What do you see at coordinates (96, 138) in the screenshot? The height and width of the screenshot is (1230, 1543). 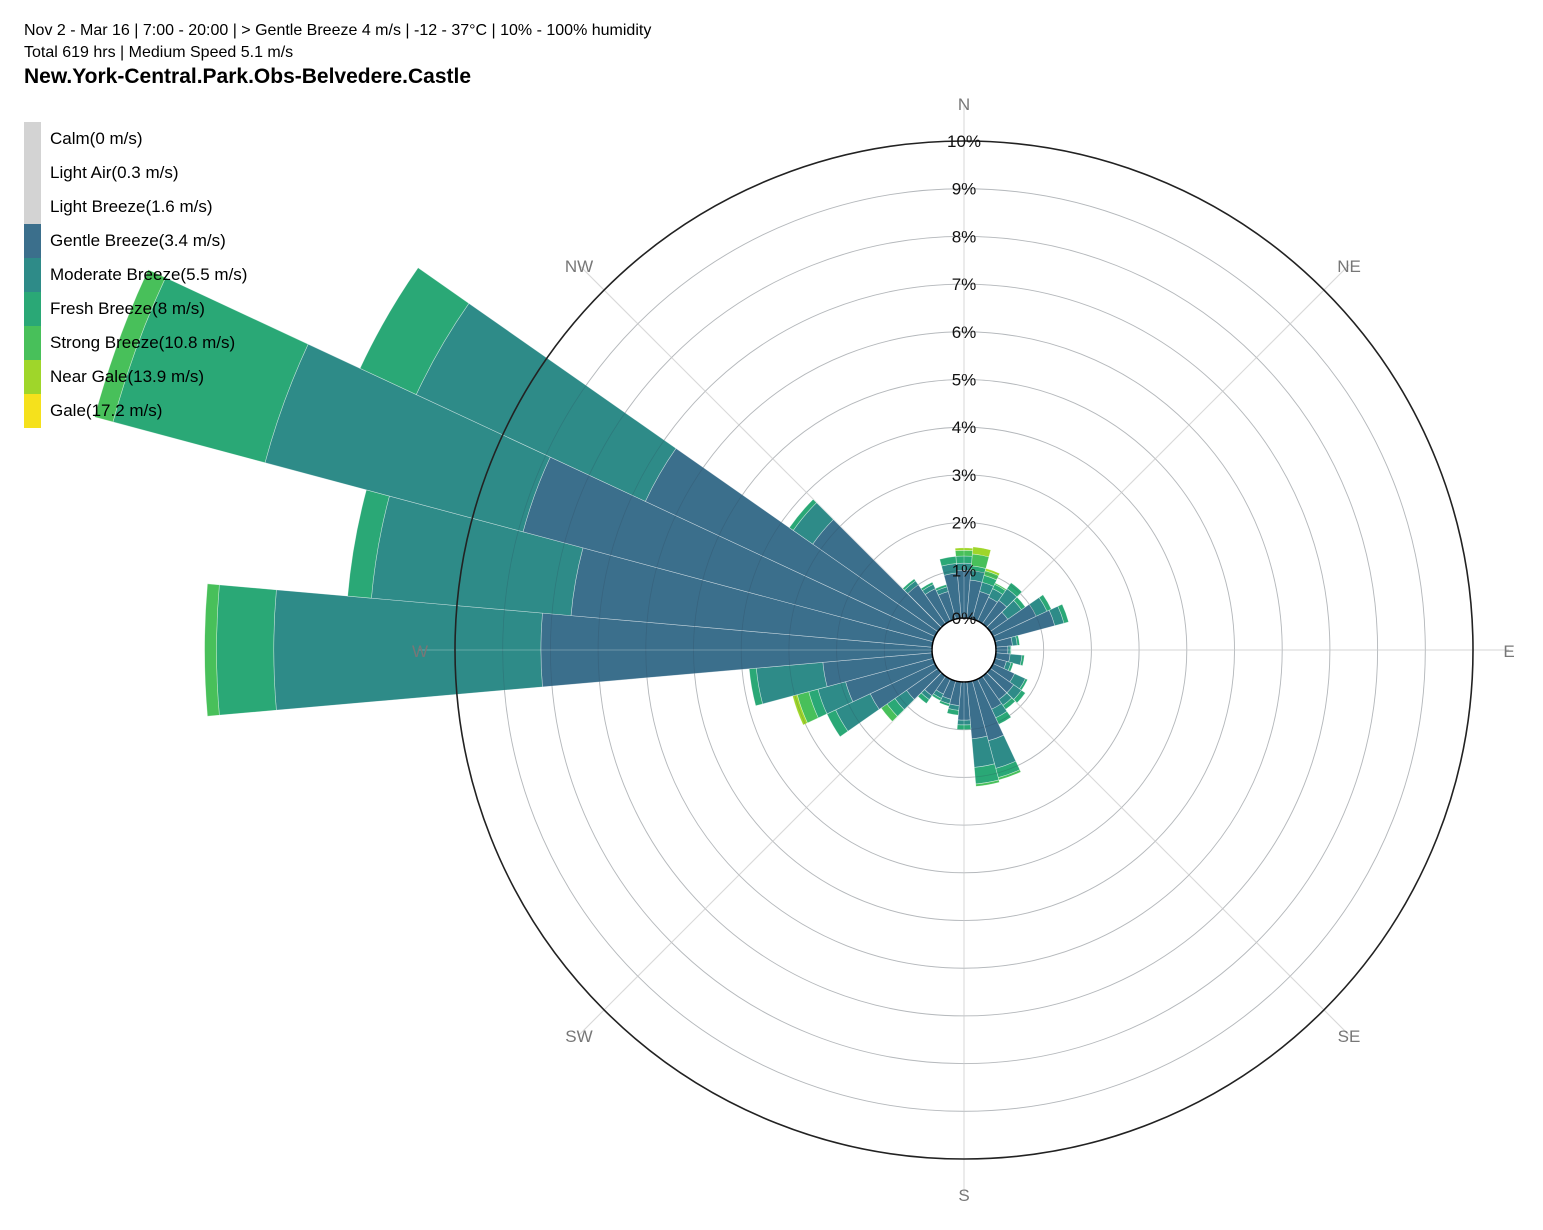 I see `legend-label: Calm(0 m/s)` at bounding box center [96, 138].